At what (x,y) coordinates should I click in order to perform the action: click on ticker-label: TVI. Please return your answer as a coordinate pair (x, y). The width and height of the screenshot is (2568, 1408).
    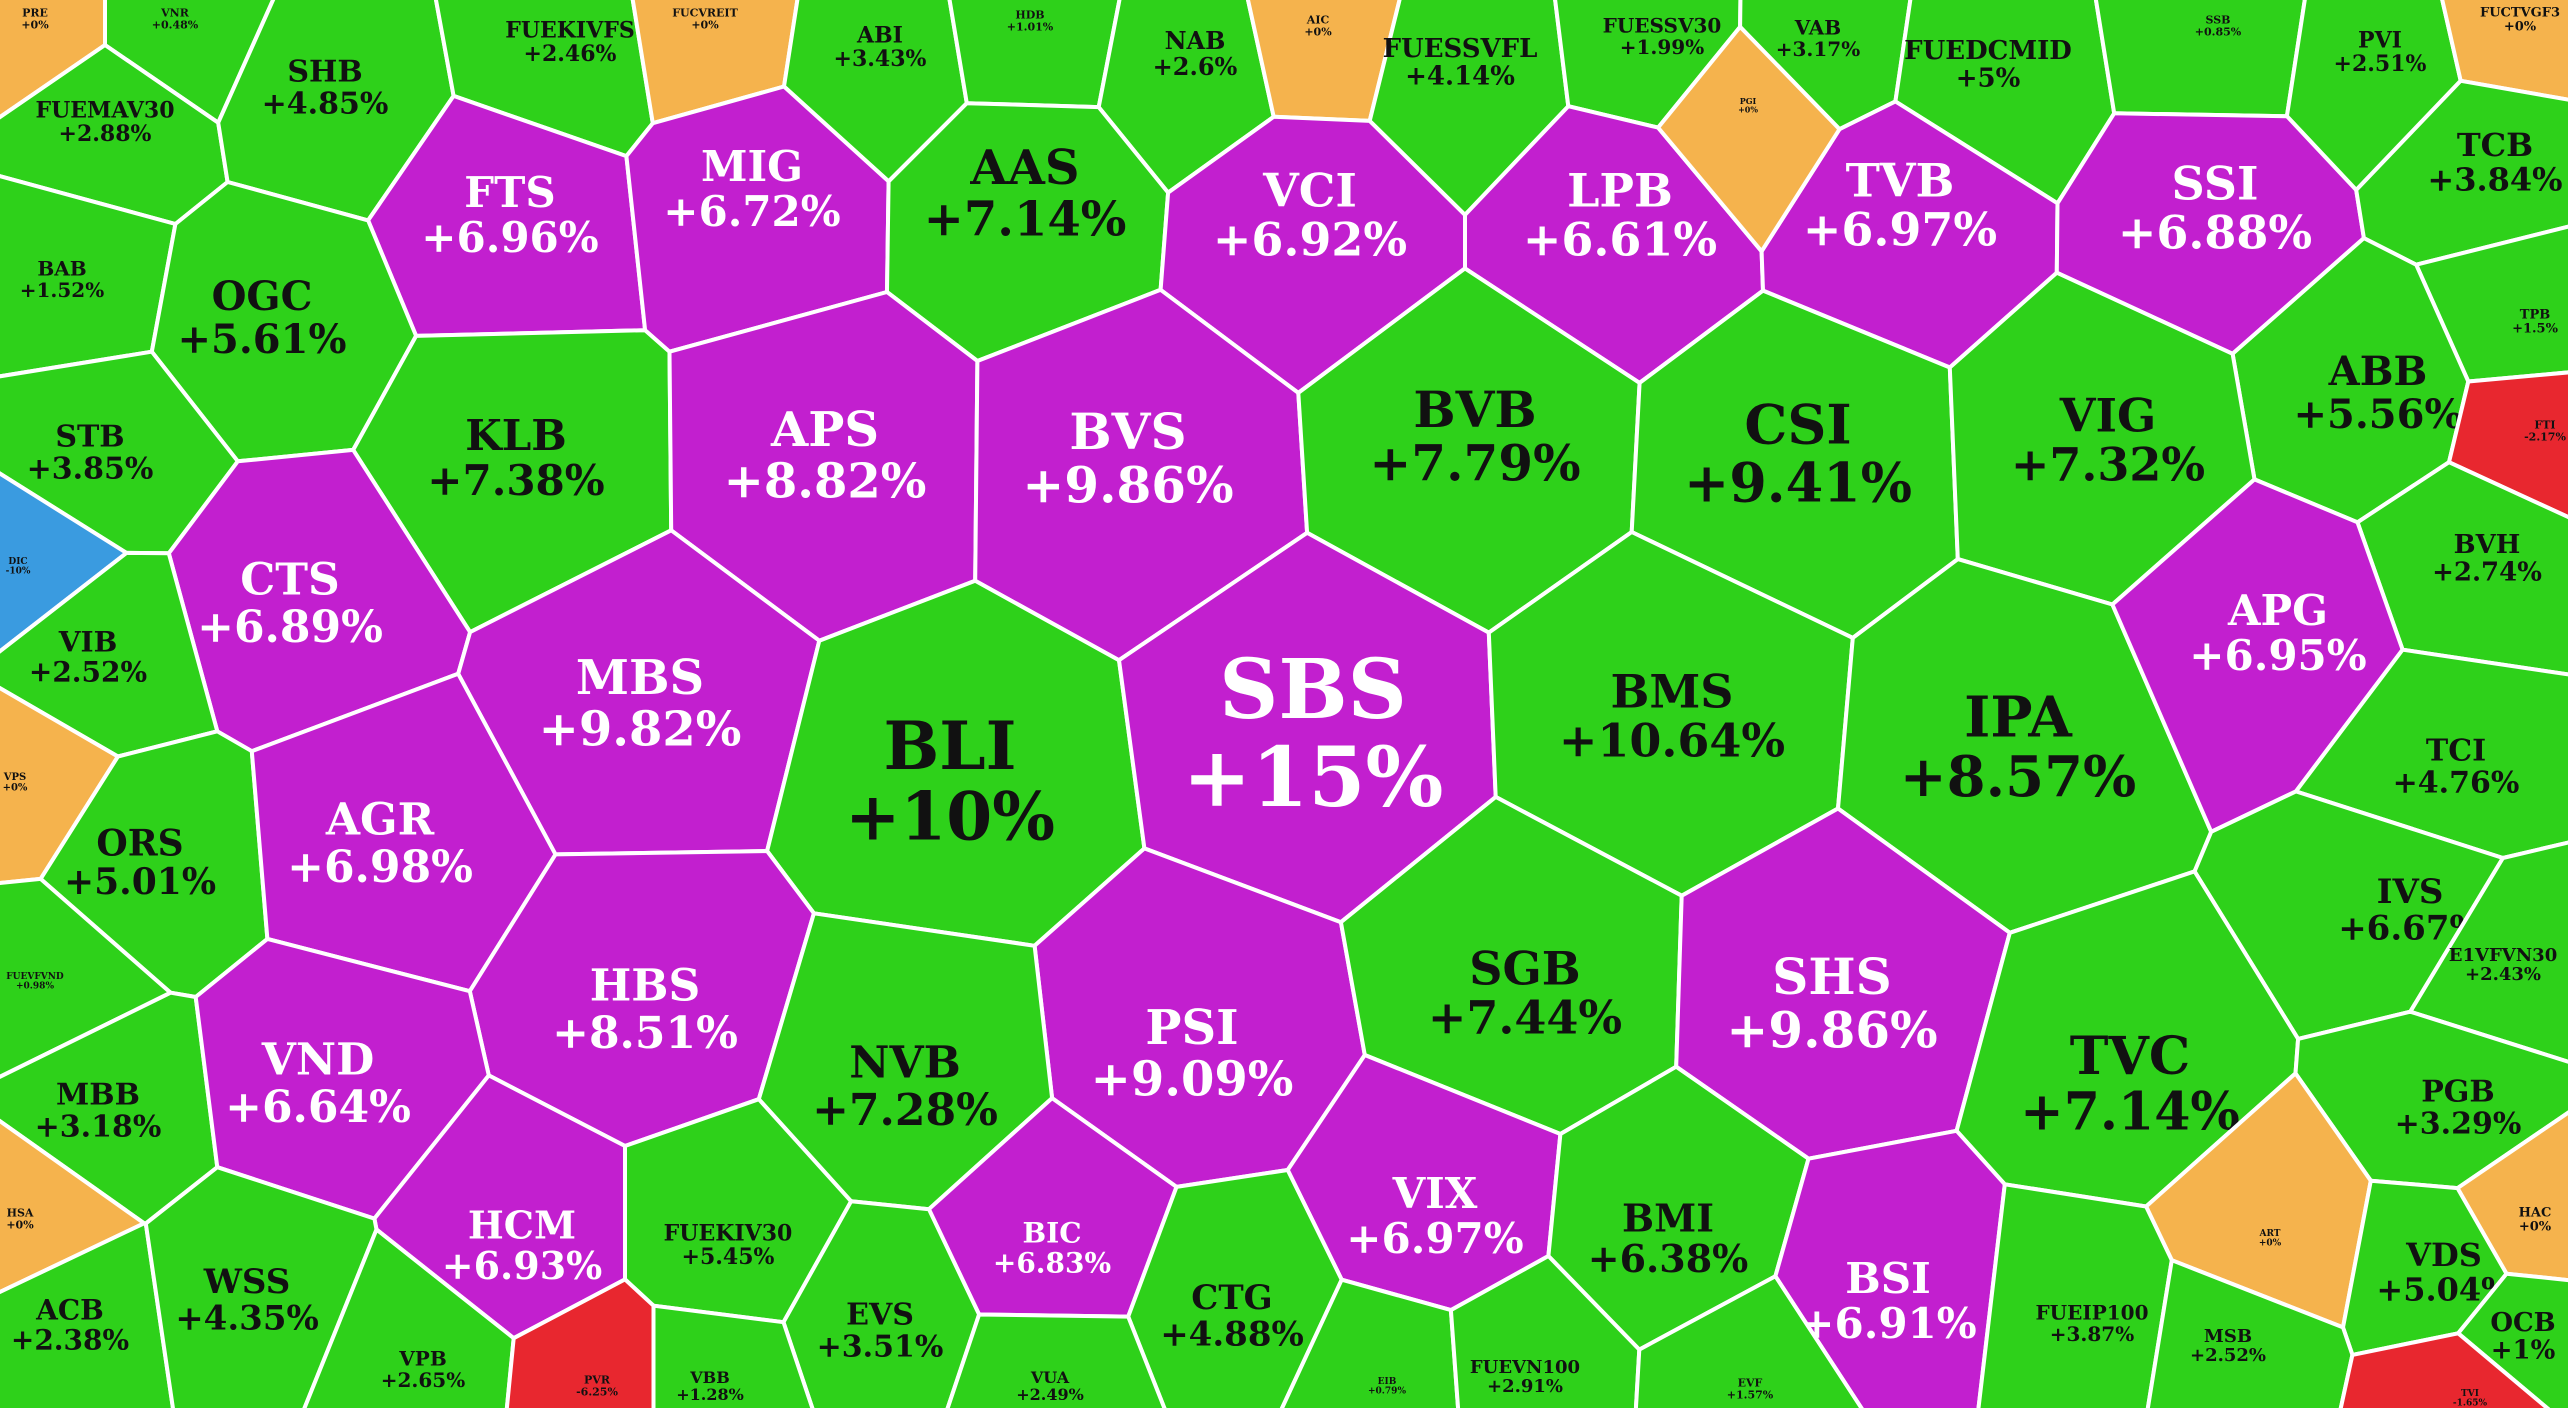
    Looking at the image, I should click on (2470, 1394).